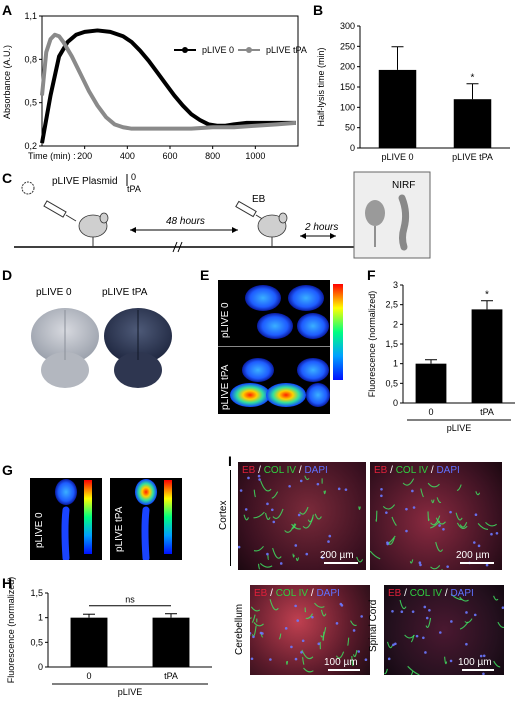 The width and height of the screenshot is (520, 710). I want to click on chart-a-xtick-label: 400, so click(127, 156).